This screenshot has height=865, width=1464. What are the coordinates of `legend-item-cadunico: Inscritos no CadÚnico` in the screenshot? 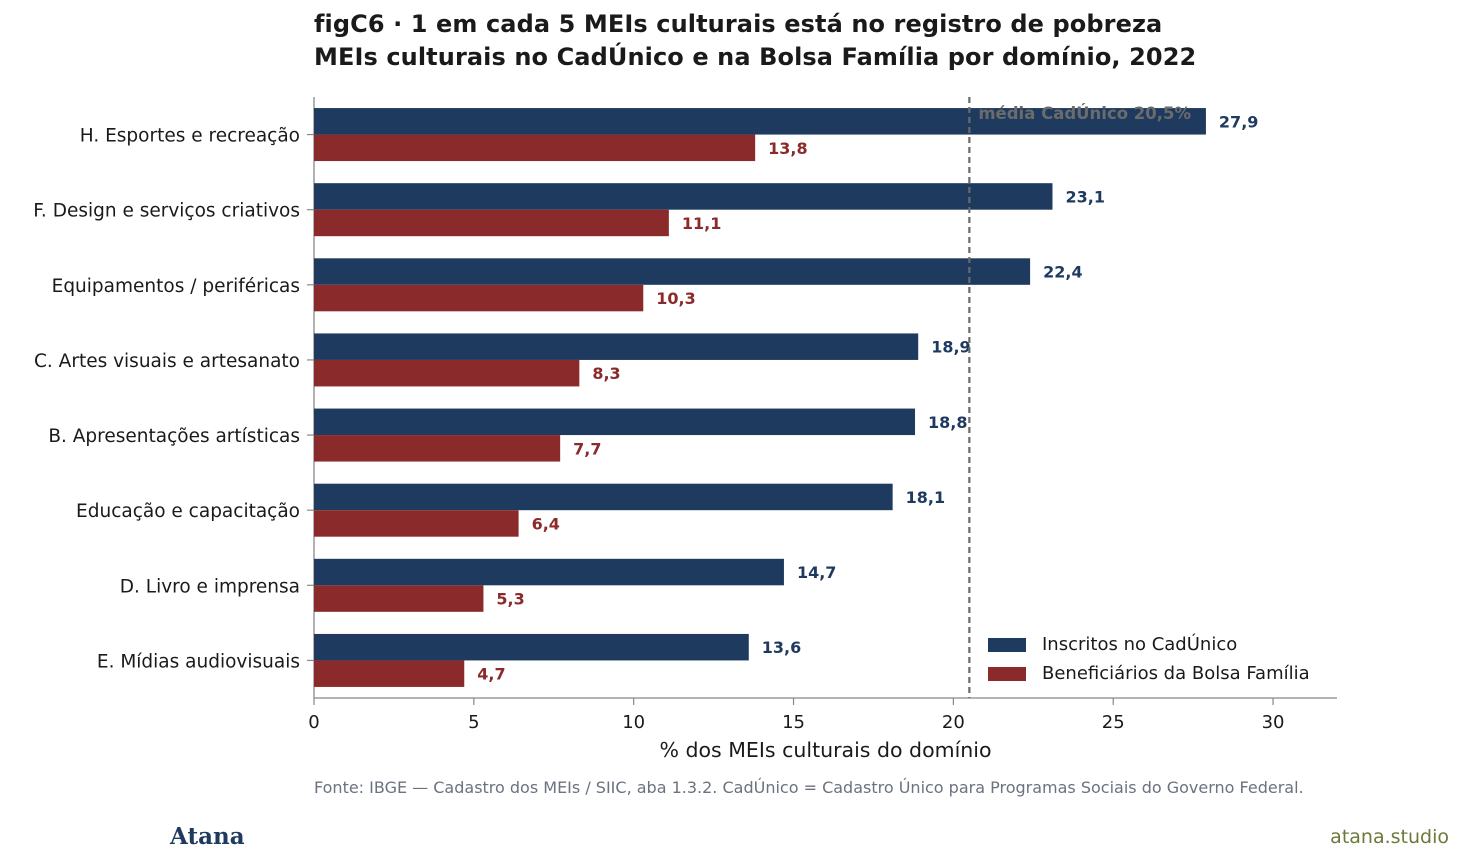 It's located at (1149, 644).